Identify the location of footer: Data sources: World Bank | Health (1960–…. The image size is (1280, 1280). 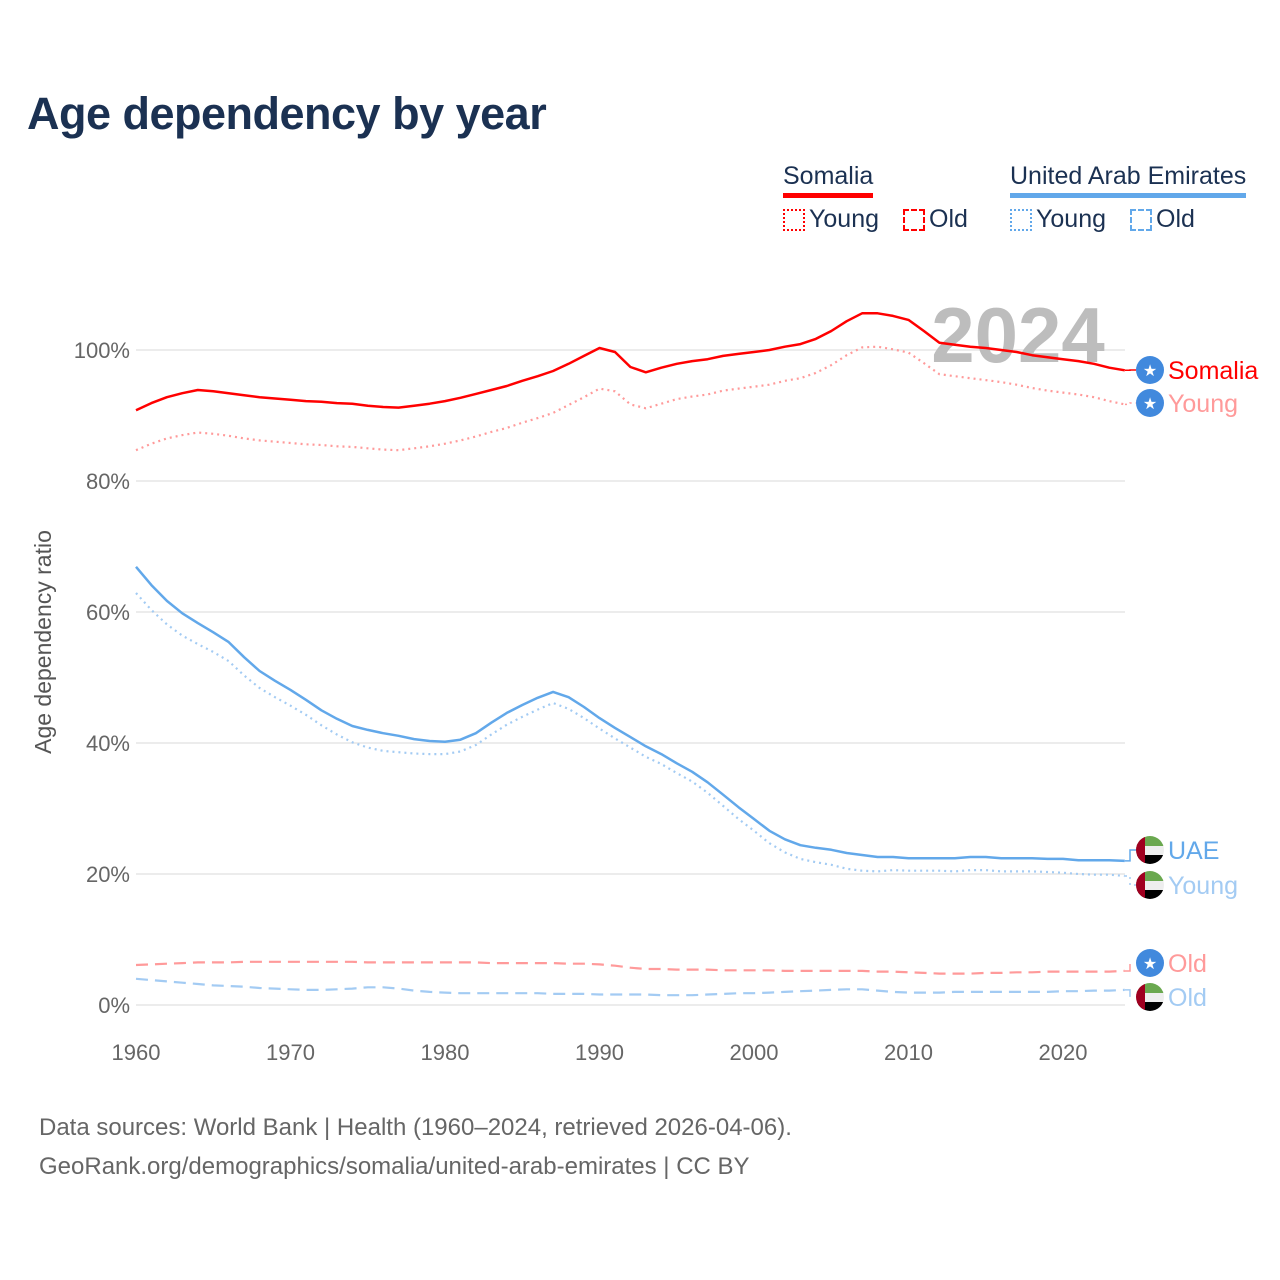
(415, 1147).